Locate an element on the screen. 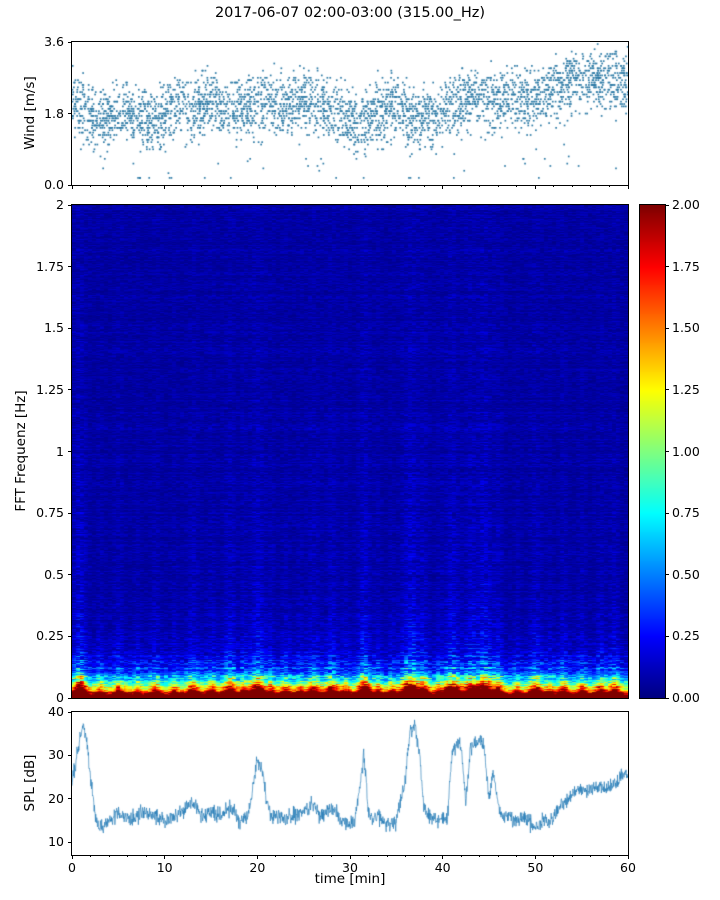  spectrogram-ytick-label: 1 is located at coordinates (60, 451).